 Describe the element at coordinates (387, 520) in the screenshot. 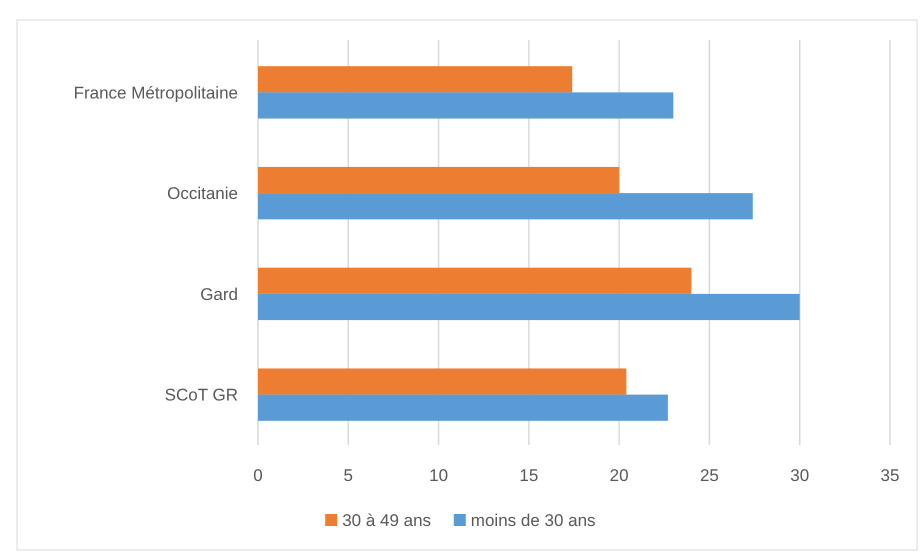

I see `legend-label: 30 à 49 ans` at that location.